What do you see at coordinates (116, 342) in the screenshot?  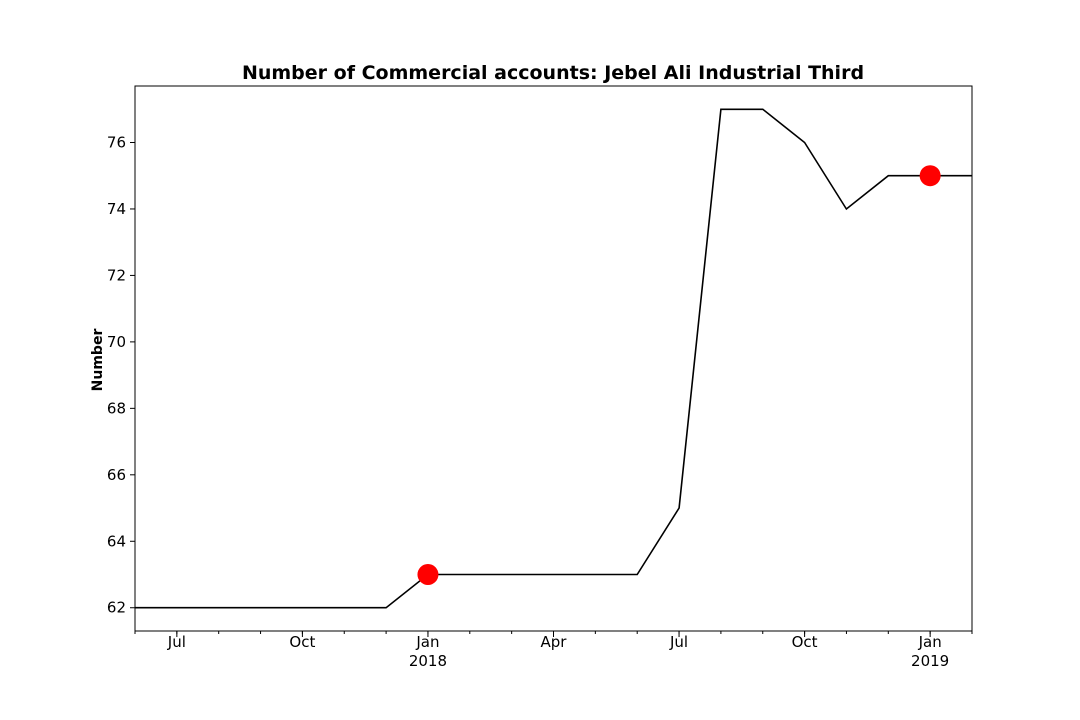 I see `y-tick-label: 70` at bounding box center [116, 342].